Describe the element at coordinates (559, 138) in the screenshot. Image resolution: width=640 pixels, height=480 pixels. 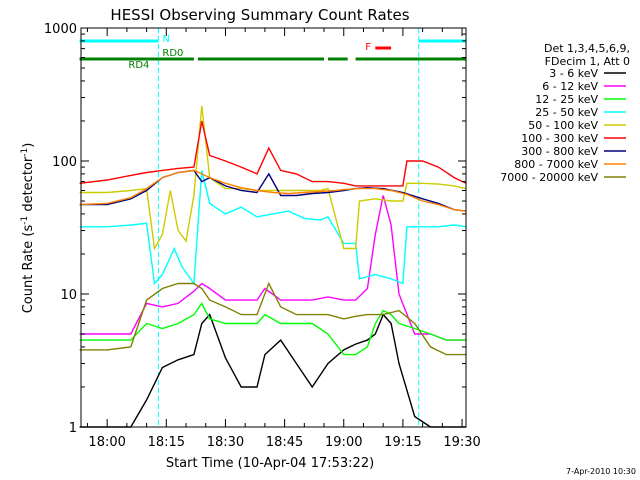
I see `legend-label: 100 - 300 keV` at that location.